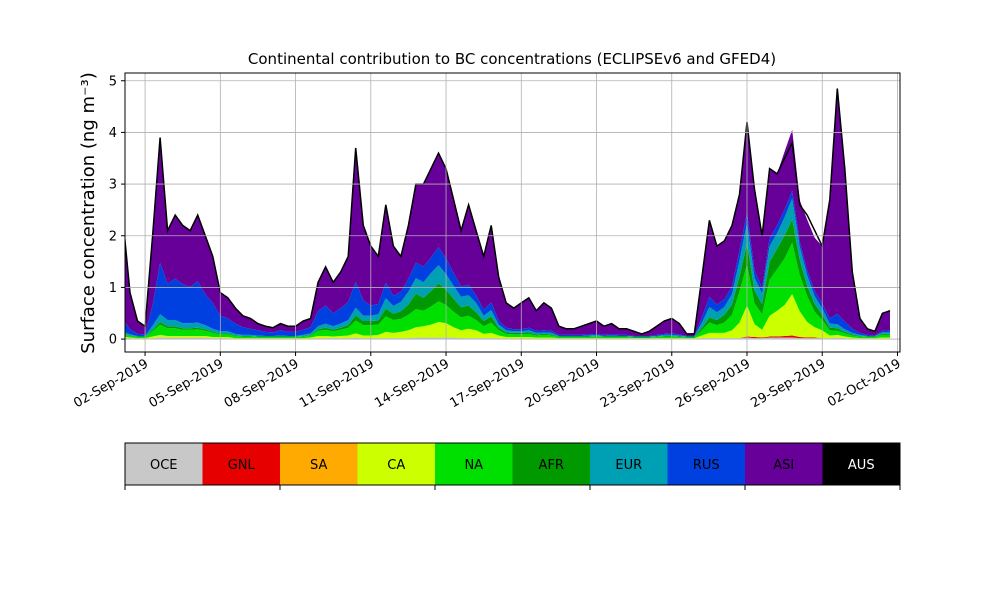 The width and height of the screenshot is (1000, 600). I want to click on x-tick-label: 02-Oct-2019, so click(864, 383).